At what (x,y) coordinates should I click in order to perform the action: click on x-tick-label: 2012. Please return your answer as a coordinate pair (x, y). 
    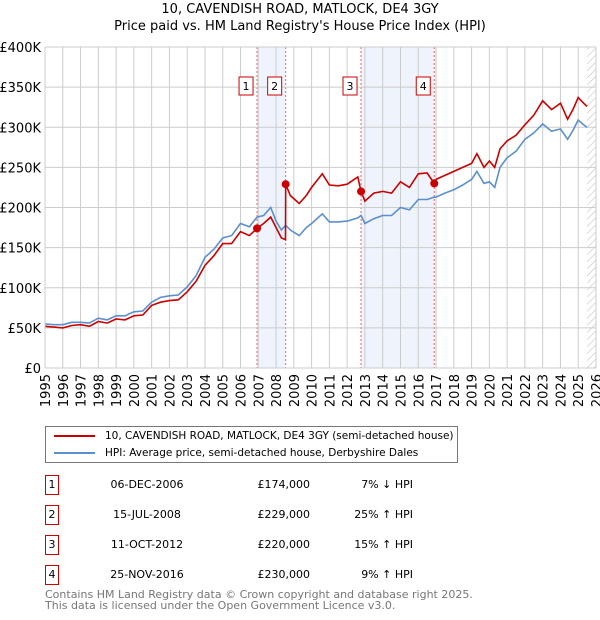
    Looking at the image, I should click on (348, 390).